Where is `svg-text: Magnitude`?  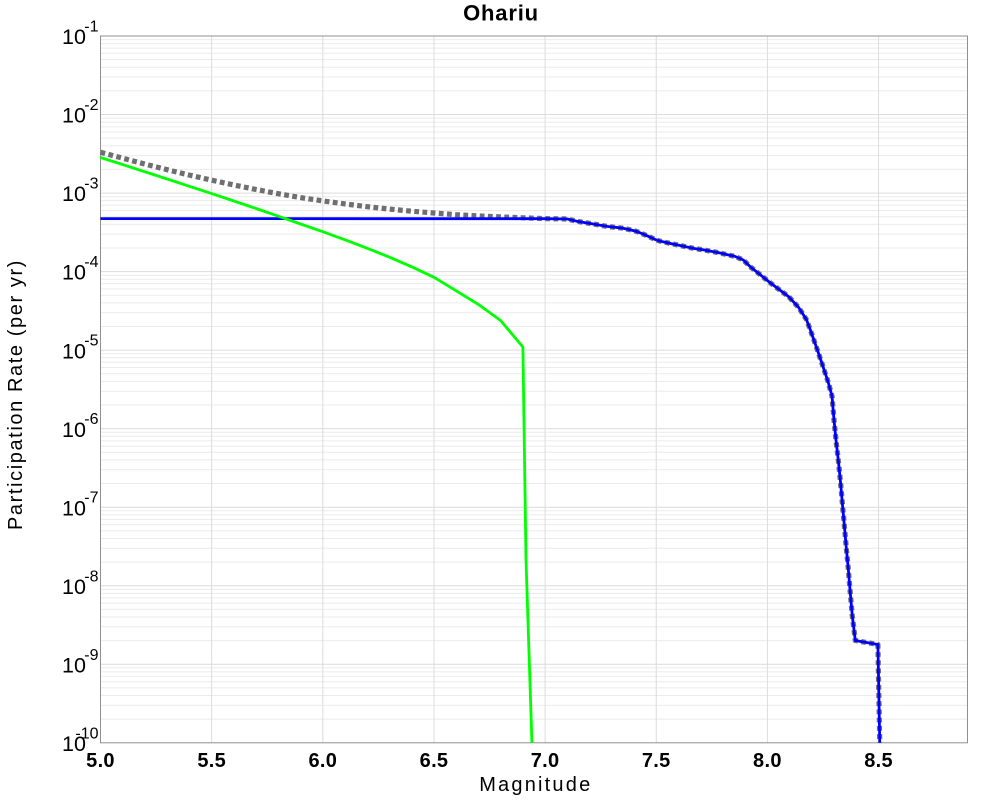 svg-text: Magnitude is located at coordinates (535, 785).